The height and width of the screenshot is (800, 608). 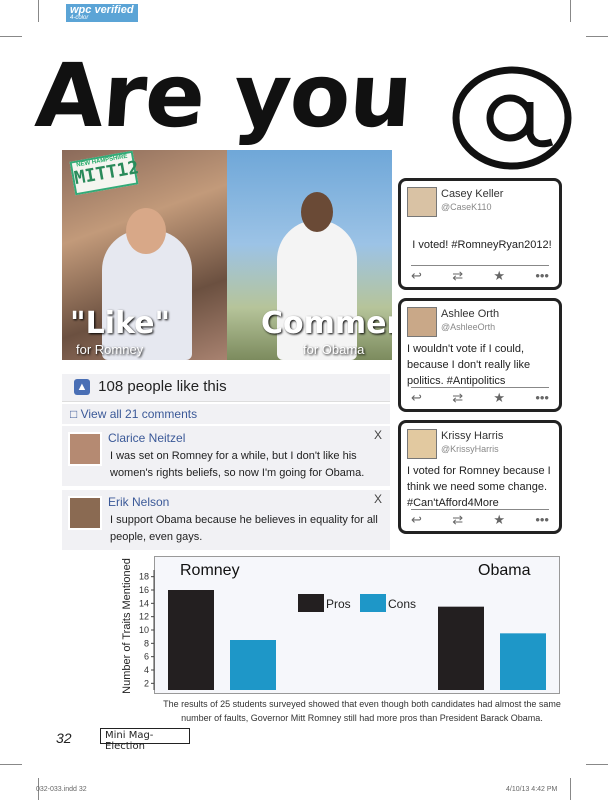 I want to click on y-tick-label: 8, so click(x=146, y=643).